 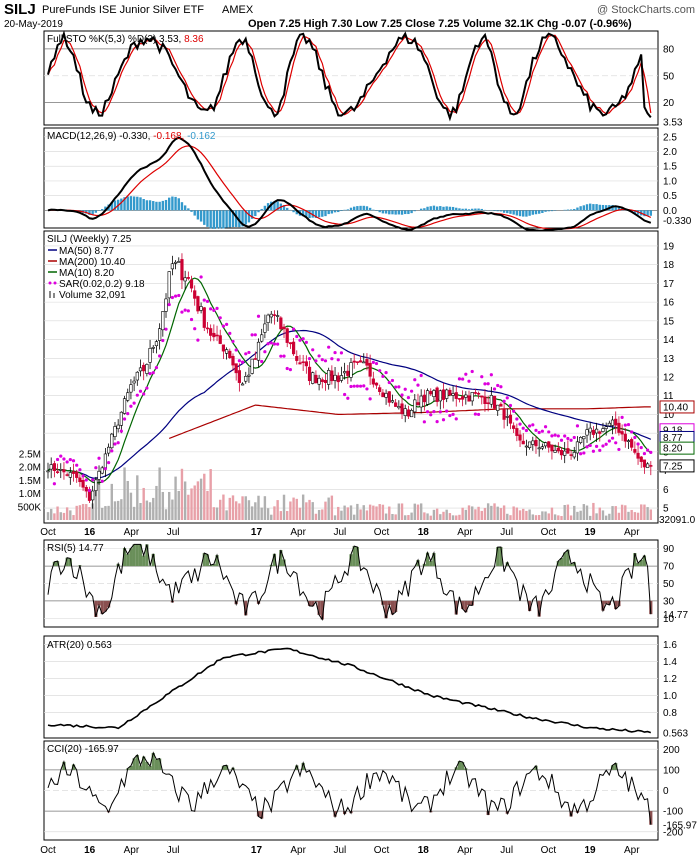 I want to click on panel-atr: ATR(20) 0.563 1.6 1.4 1.2 1.0 0.8 0.563, so click(x=365, y=687).